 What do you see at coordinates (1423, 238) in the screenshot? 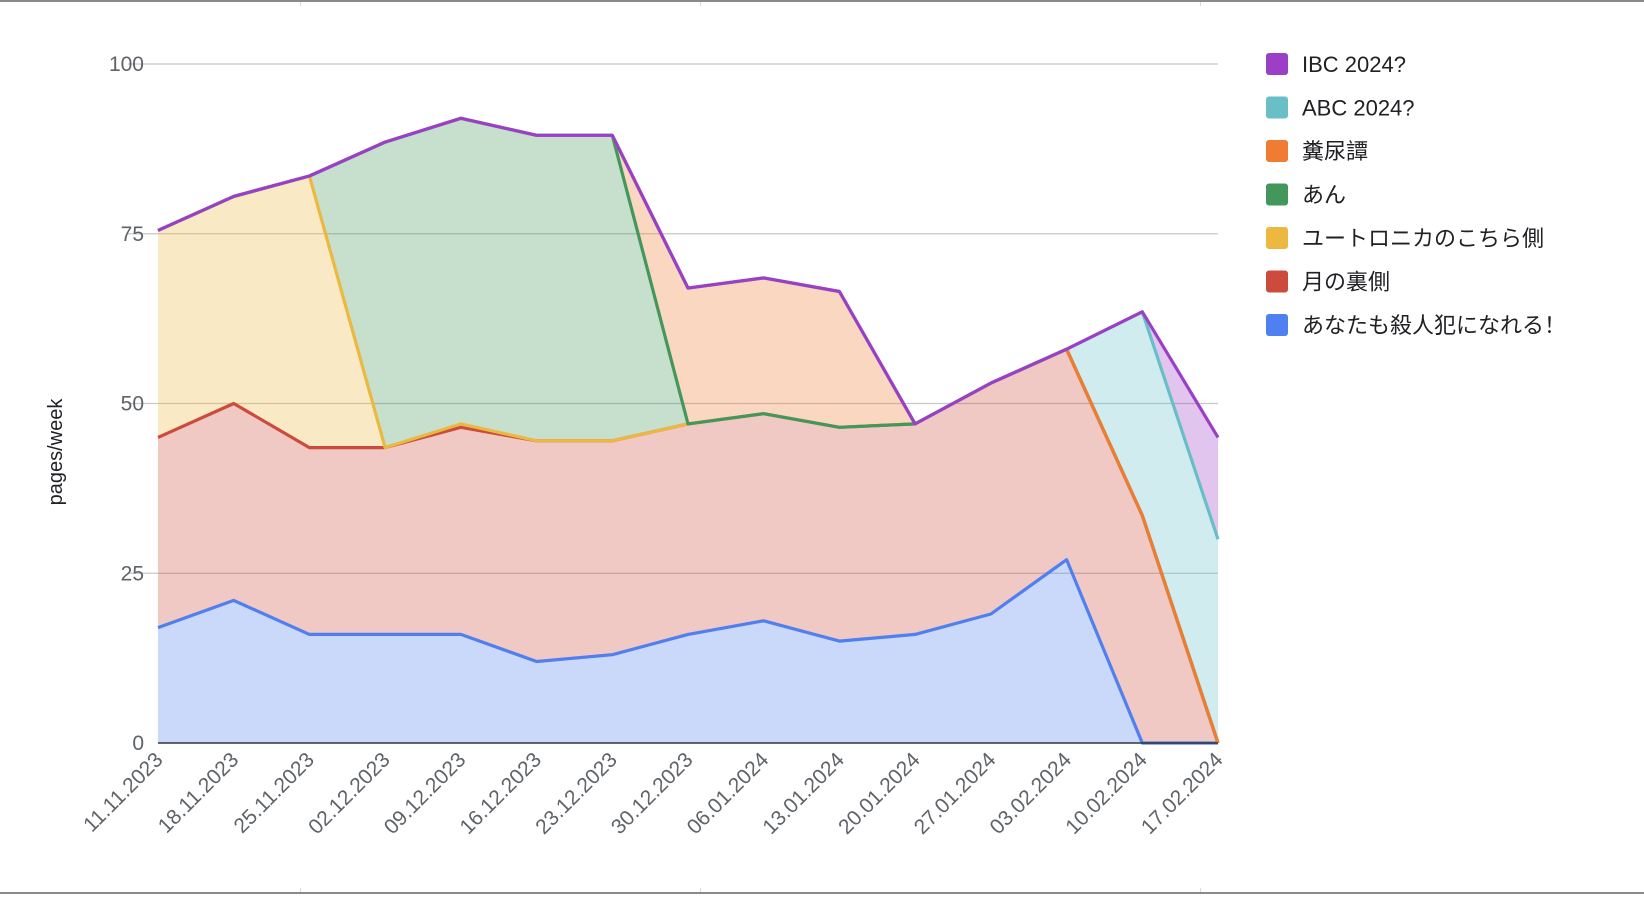
I see `legend-label: ユートロニカのこちら側` at bounding box center [1423, 238].